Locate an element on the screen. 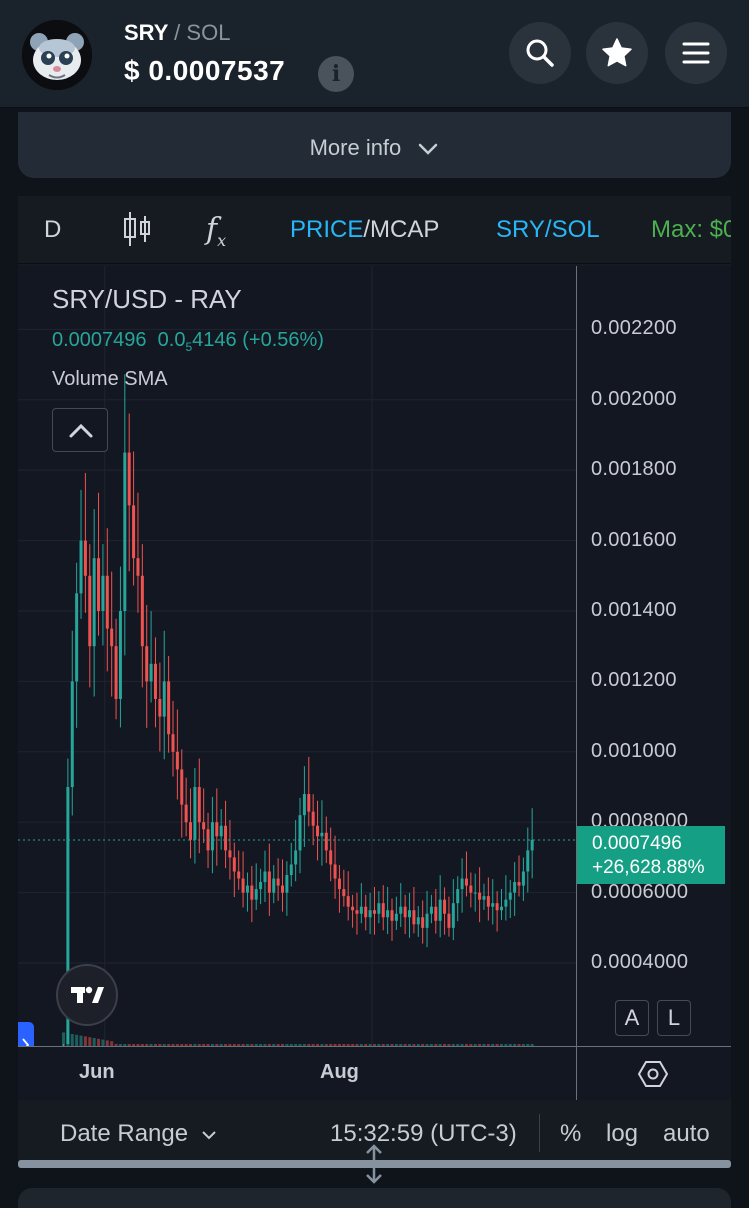 This screenshot has height=1208, width=749. menu-button is located at coordinates (696, 53).